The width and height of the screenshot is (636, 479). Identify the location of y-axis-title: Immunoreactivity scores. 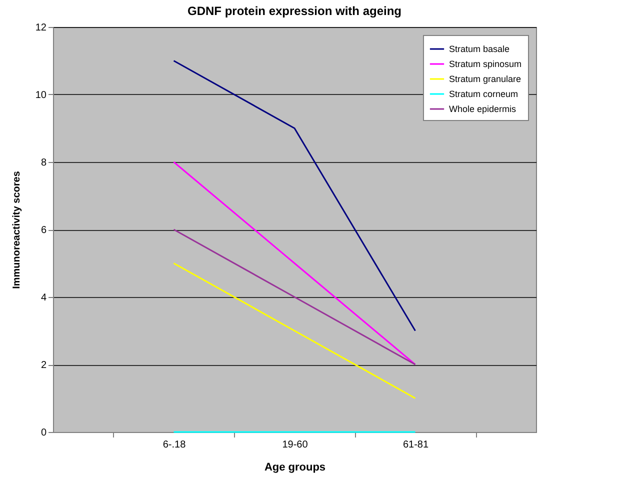
(16, 229).